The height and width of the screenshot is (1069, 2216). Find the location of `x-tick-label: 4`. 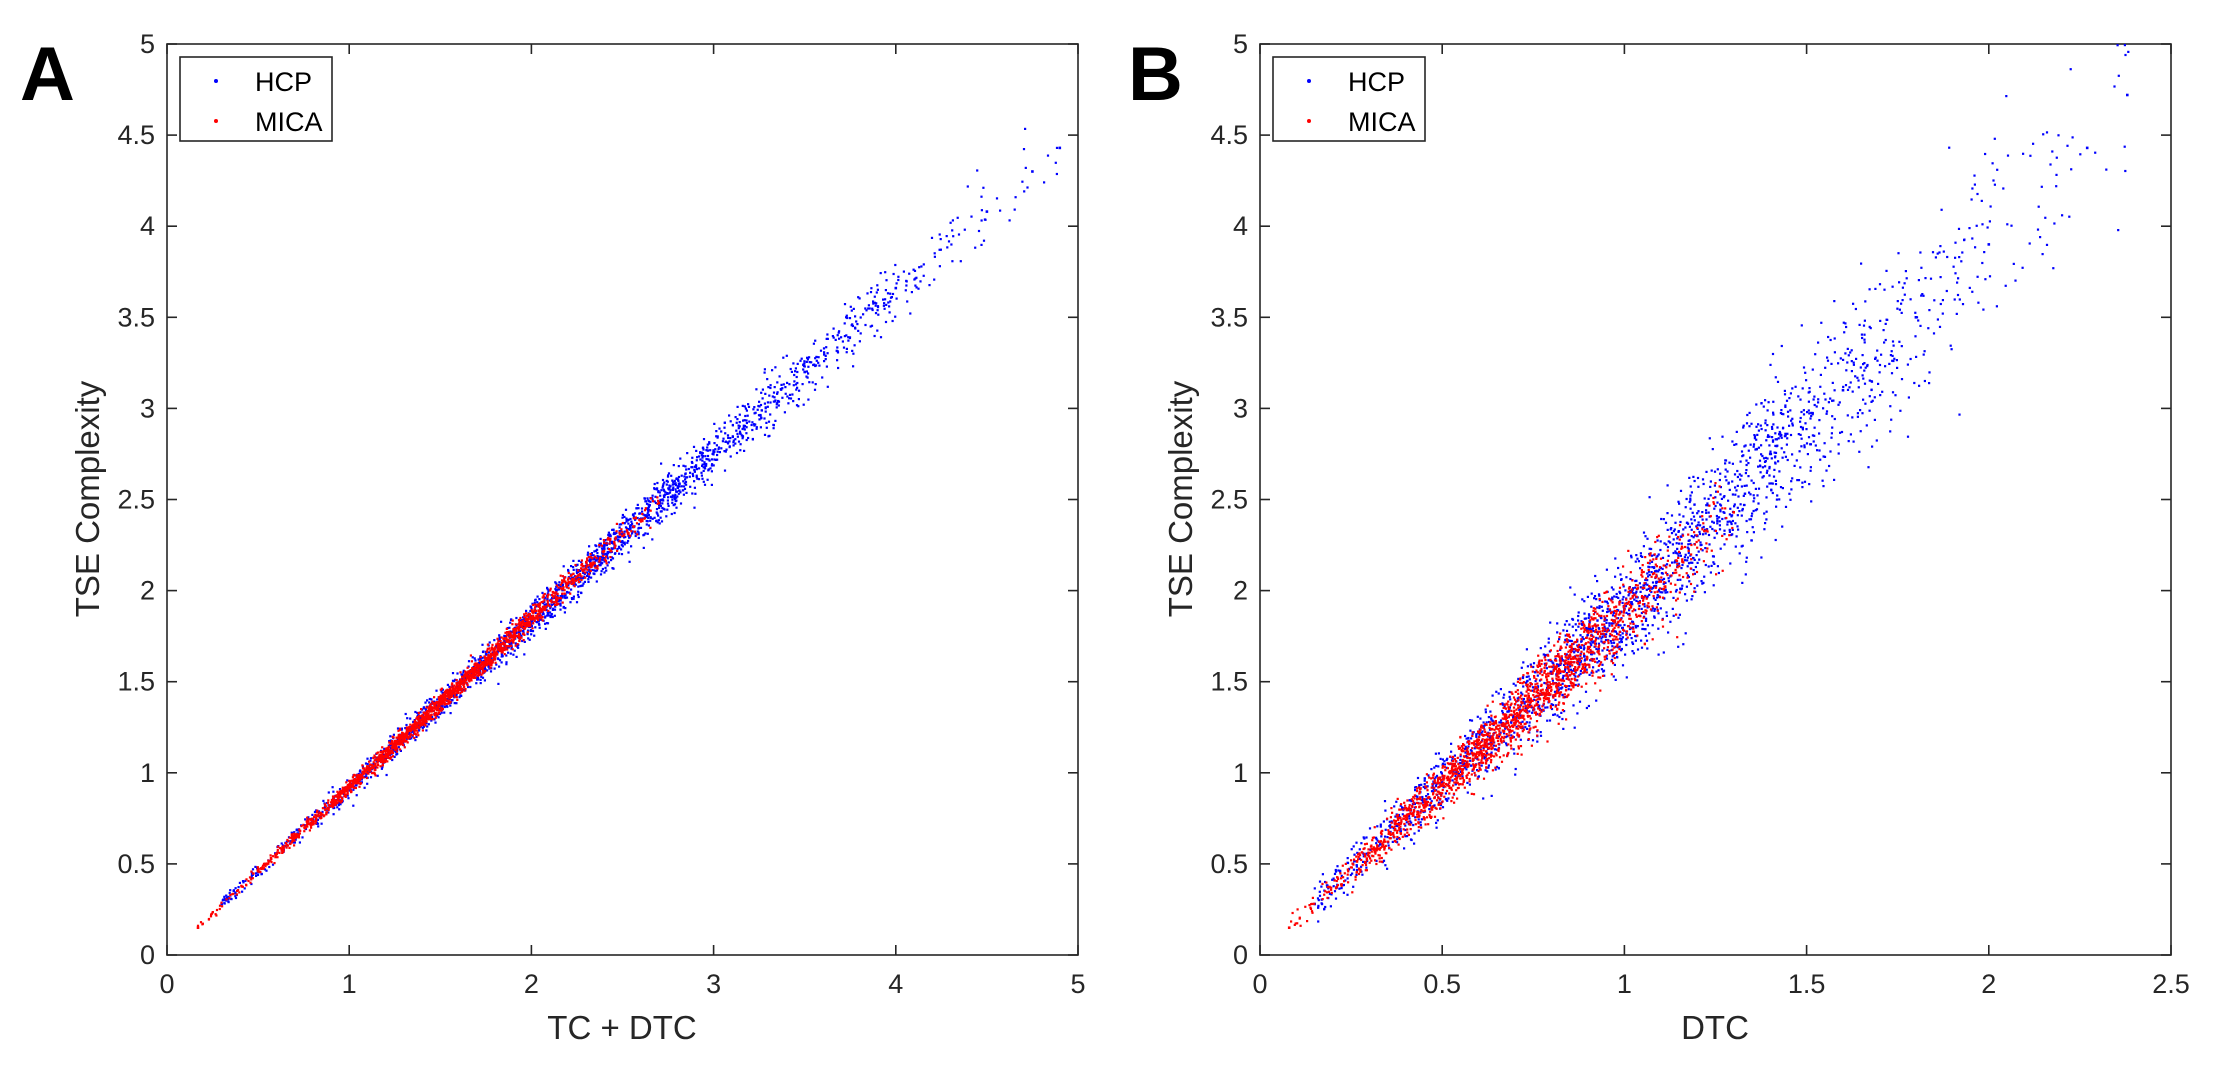

x-tick-label: 4 is located at coordinates (895, 984).